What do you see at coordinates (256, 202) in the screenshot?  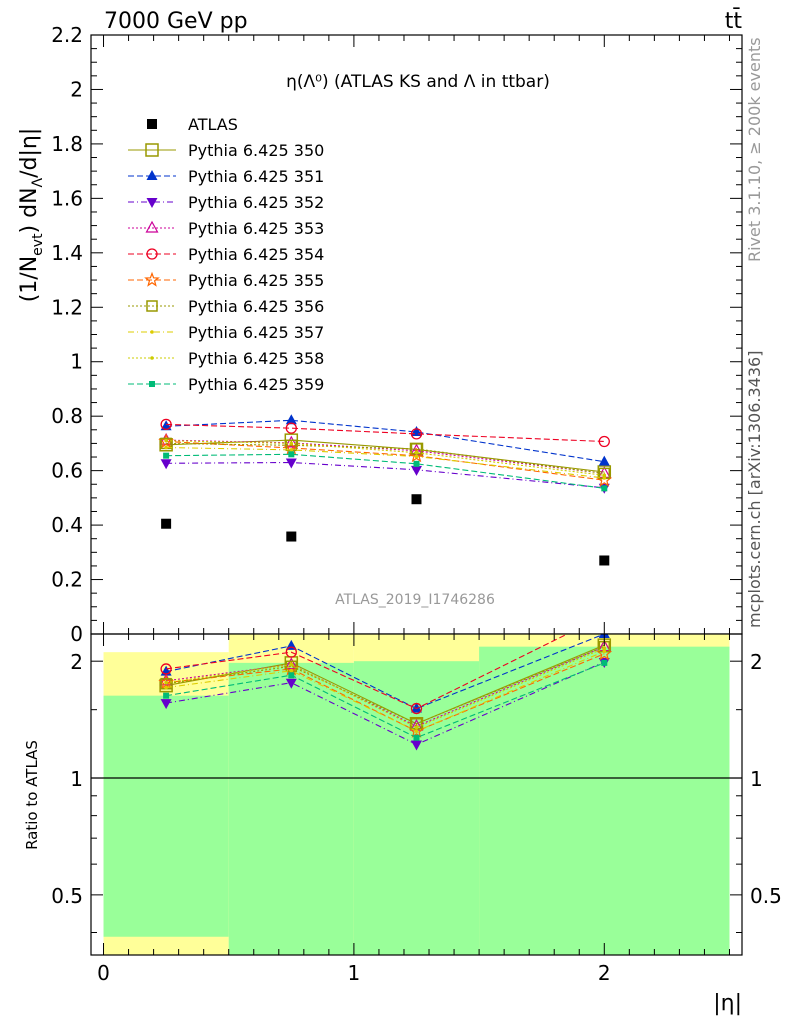 I see `legend-label: Pythia 6.425 352` at bounding box center [256, 202].